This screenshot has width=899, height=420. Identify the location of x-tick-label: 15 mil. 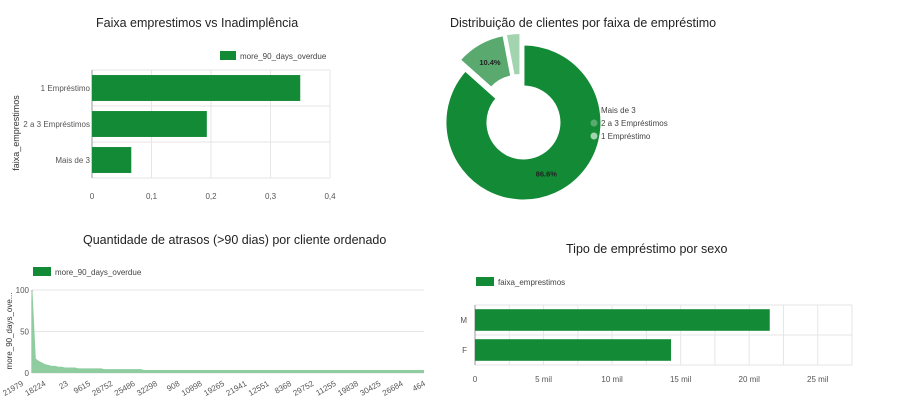
(681, 379).